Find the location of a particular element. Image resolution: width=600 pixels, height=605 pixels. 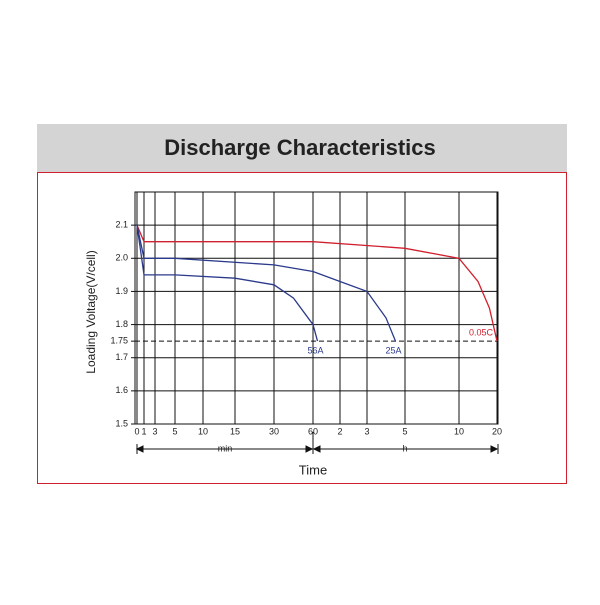

x-unit: min is located at coordinates (225, 448).